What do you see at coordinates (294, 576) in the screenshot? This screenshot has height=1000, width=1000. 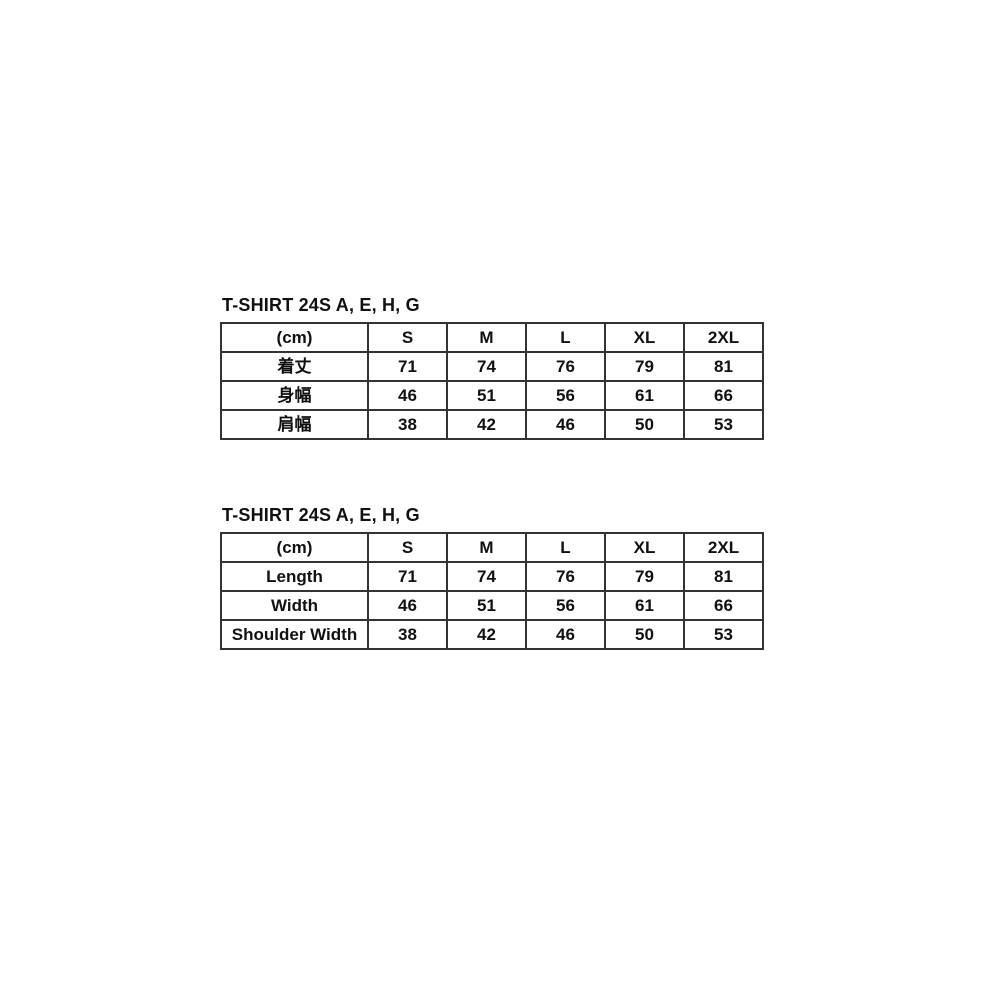 I see `row-label-cell: Length` at bounding box center [294, 576].